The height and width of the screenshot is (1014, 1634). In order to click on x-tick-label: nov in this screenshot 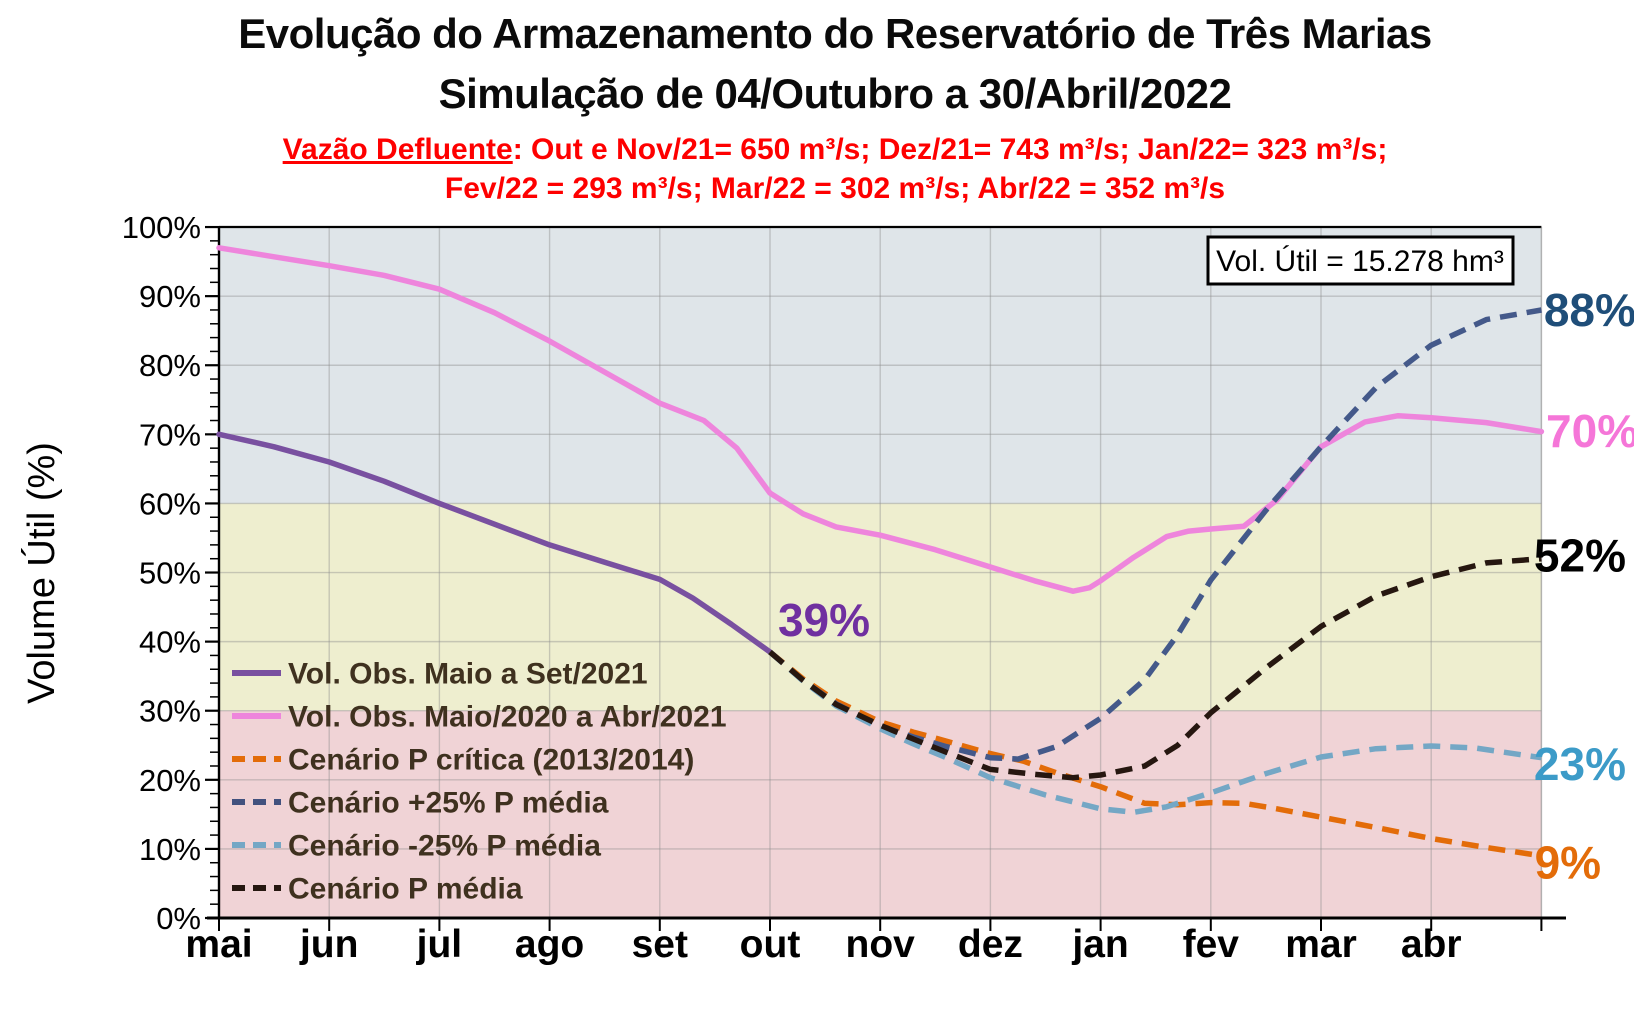, I will do `click(881, 944)`.